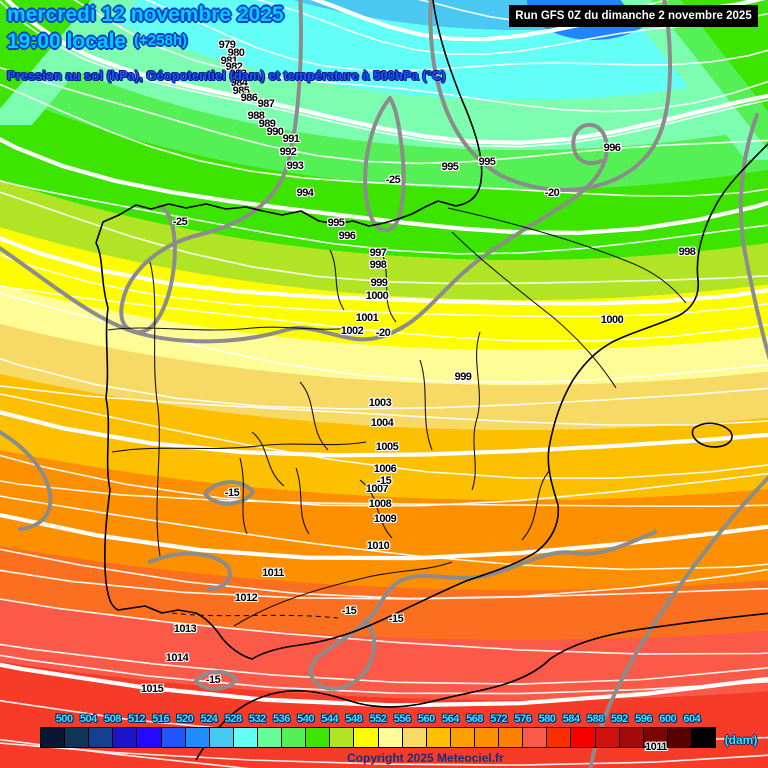 This screenshot has height=768, width=768. I want to click on pressure-label: 999, so click(379, 283).